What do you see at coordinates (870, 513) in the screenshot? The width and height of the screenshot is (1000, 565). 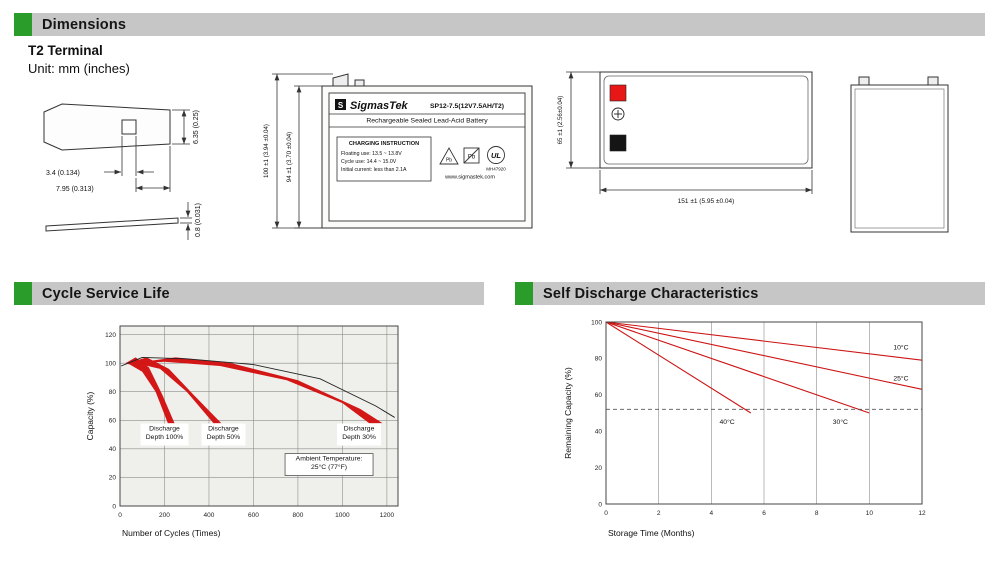 I see `svg-text: 10` at bounding box center [870, 513].